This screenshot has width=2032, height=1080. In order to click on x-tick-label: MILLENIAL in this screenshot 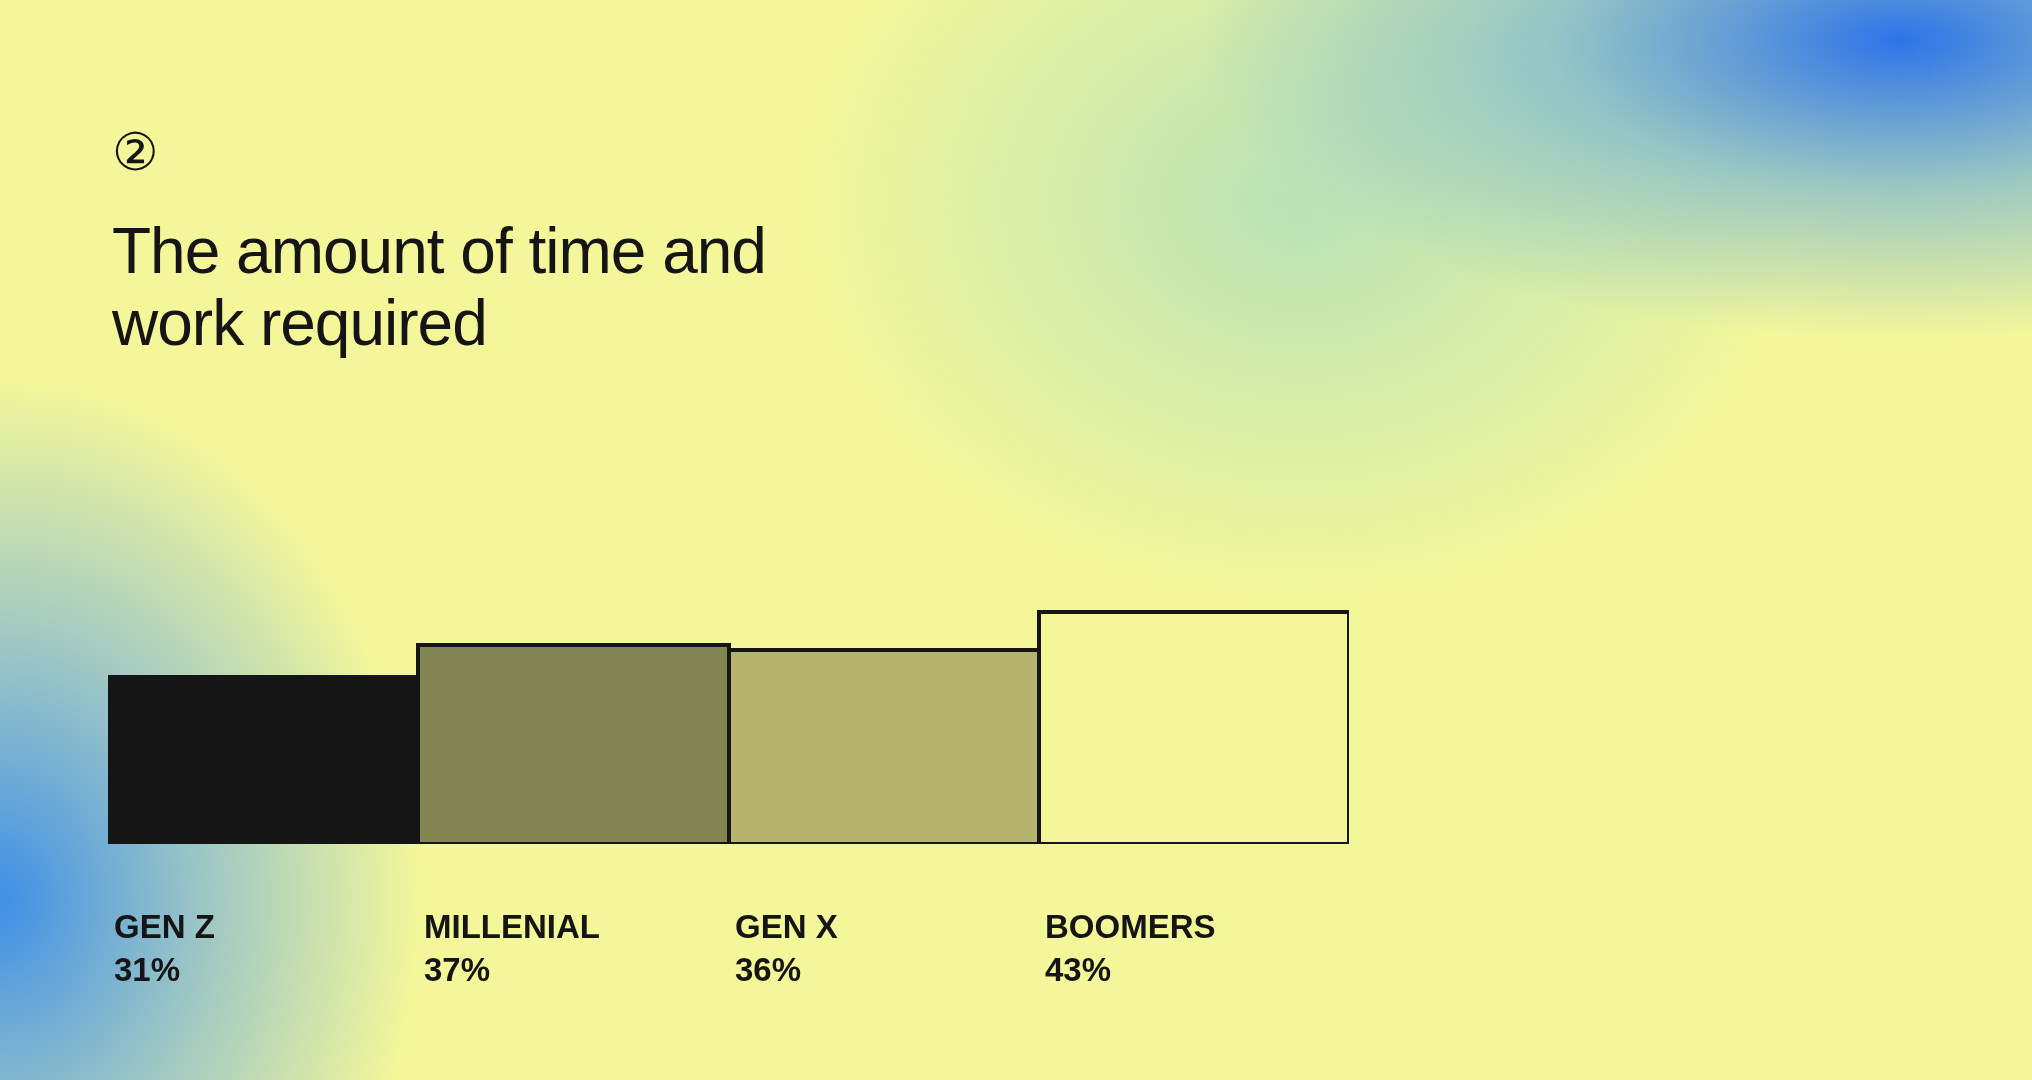, I will do `click(512, 926)`.